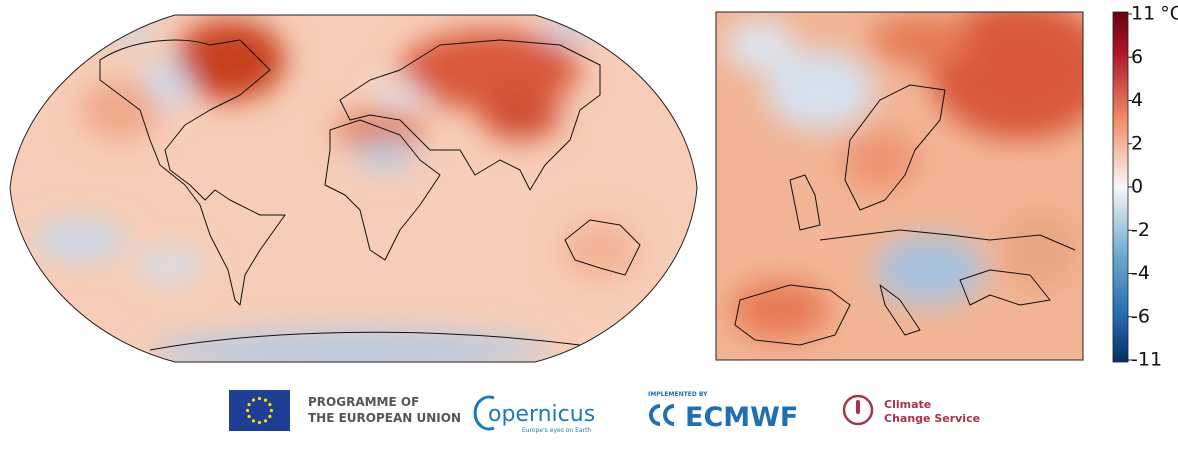 This screenshot has height=451, width=1178. I want to click on eu-text: THE EUROPEAN UNION, so click(384, 418).